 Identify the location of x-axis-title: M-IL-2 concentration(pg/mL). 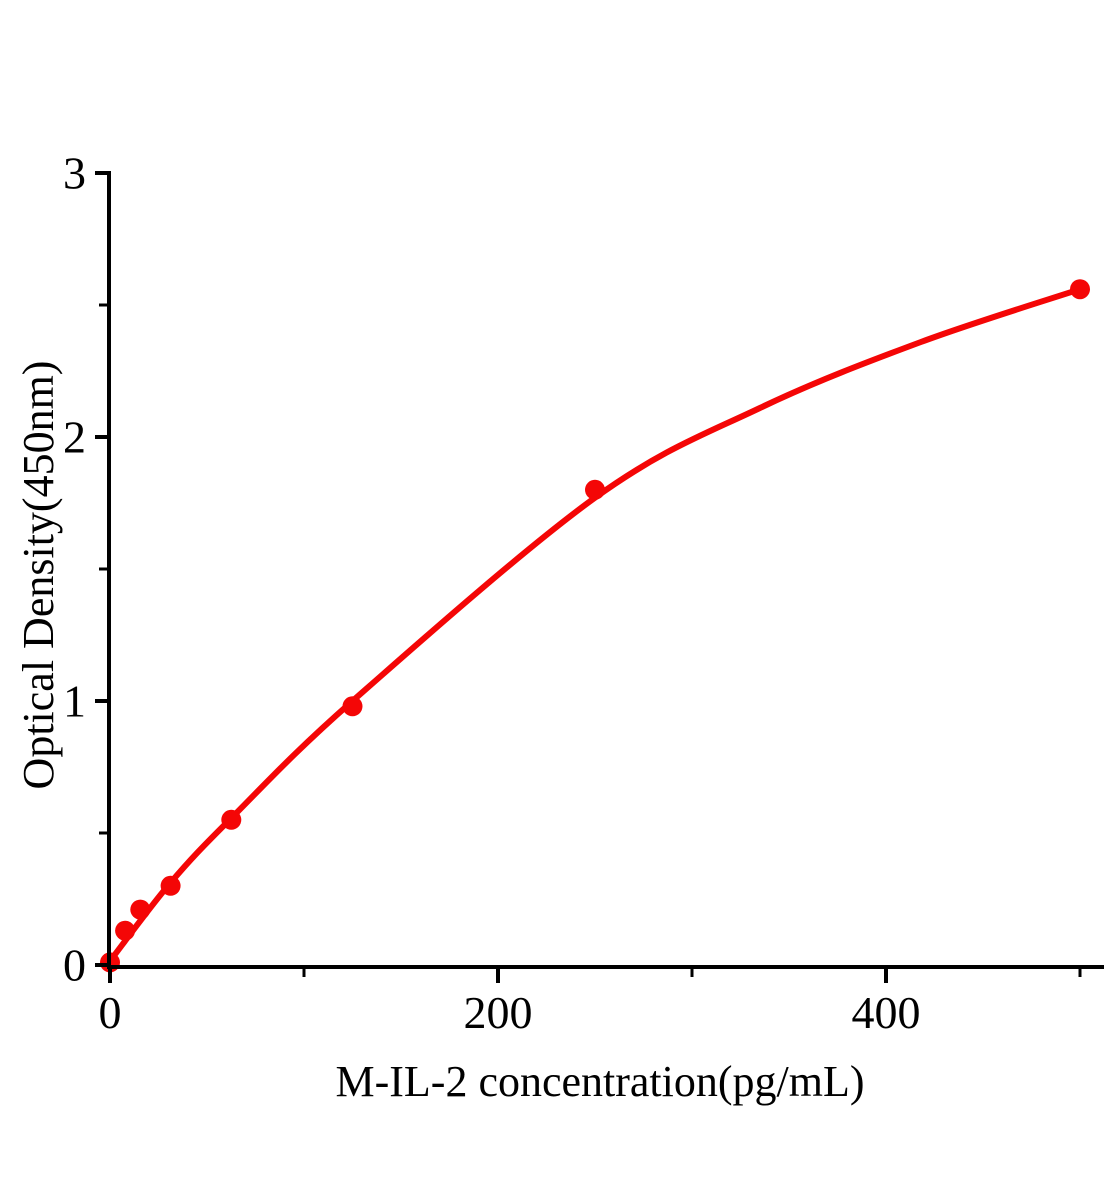
(600, 1081).